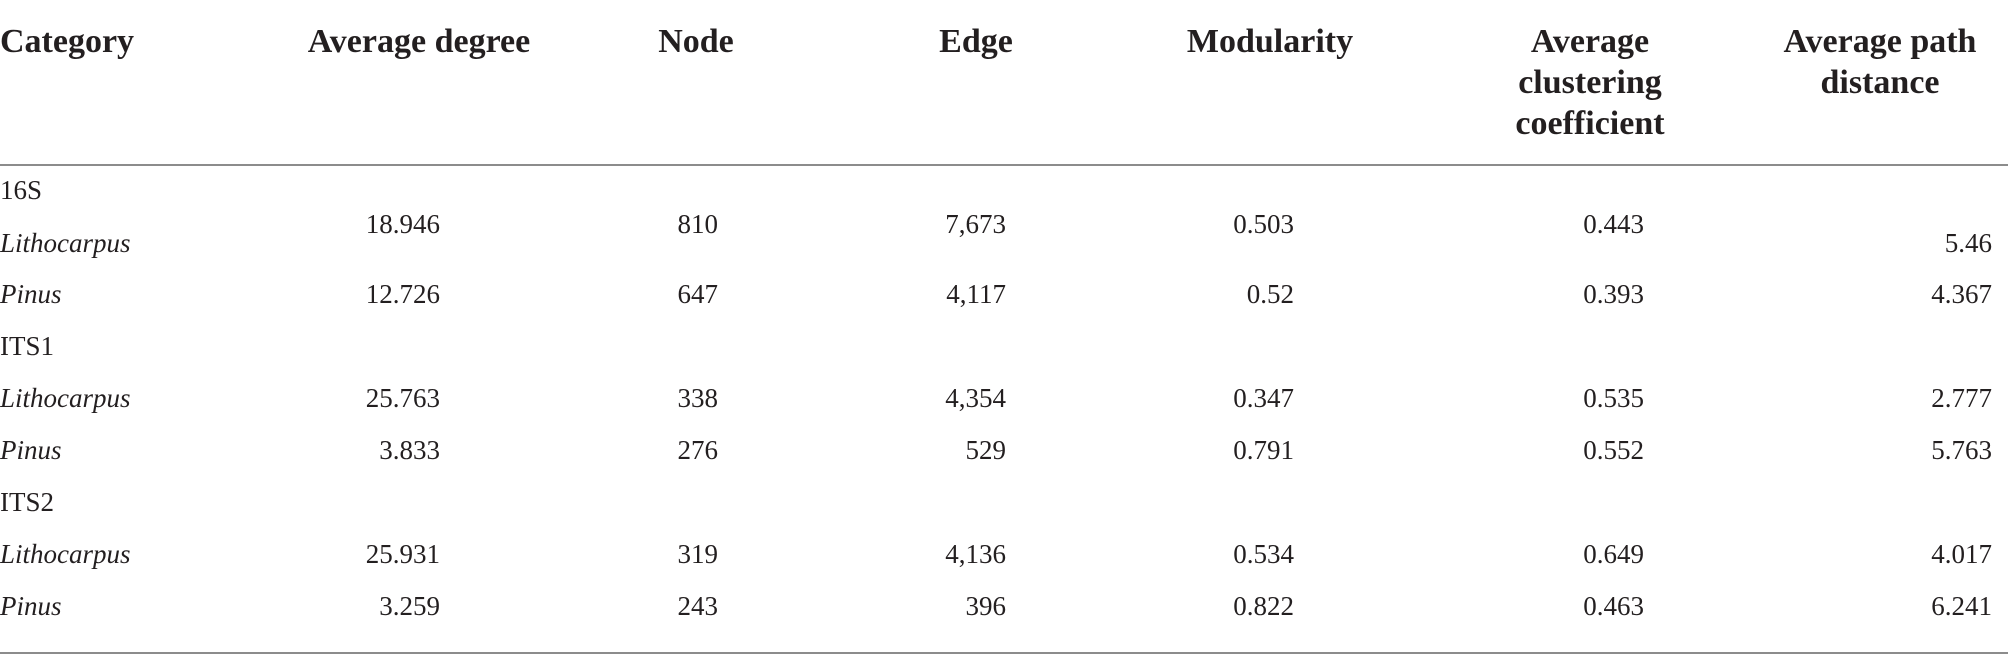 Image resolution: width=2008 pixels, height=668 pixels. Describe the element at coordinates (975, 224) in the screenshot. I see `cell-edge: 7,673` at that location.